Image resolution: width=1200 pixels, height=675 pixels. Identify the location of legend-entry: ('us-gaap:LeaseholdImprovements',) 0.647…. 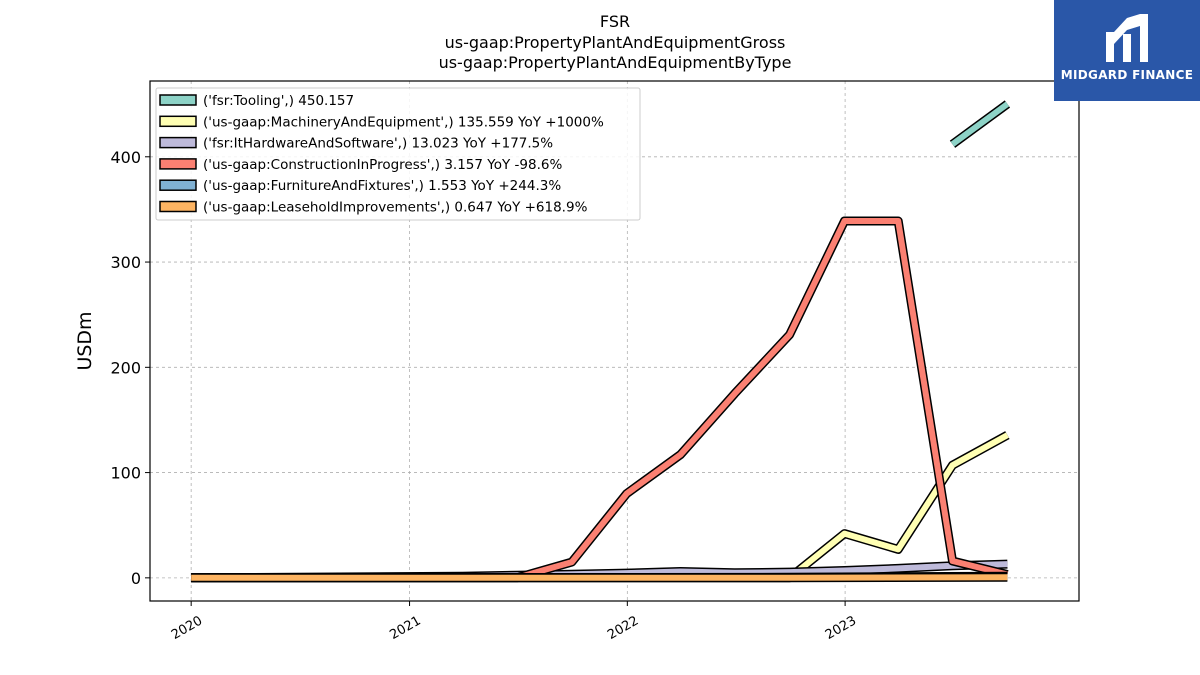
(395, 208).